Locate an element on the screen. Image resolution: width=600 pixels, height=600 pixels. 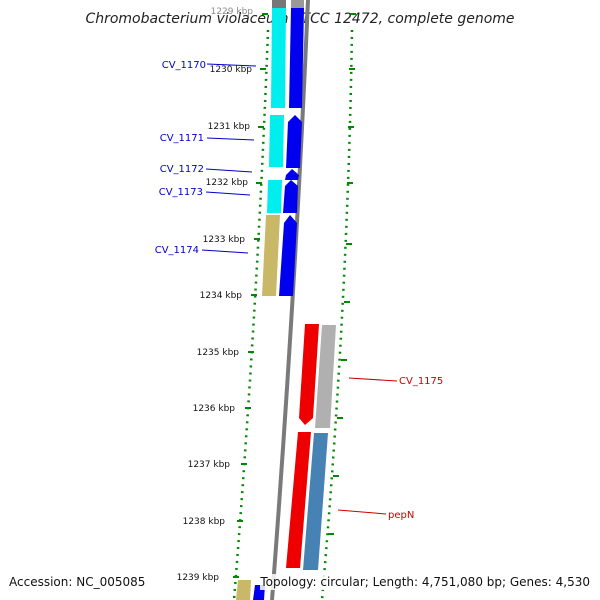
genome-backbone is located at coordinates (290, 300).